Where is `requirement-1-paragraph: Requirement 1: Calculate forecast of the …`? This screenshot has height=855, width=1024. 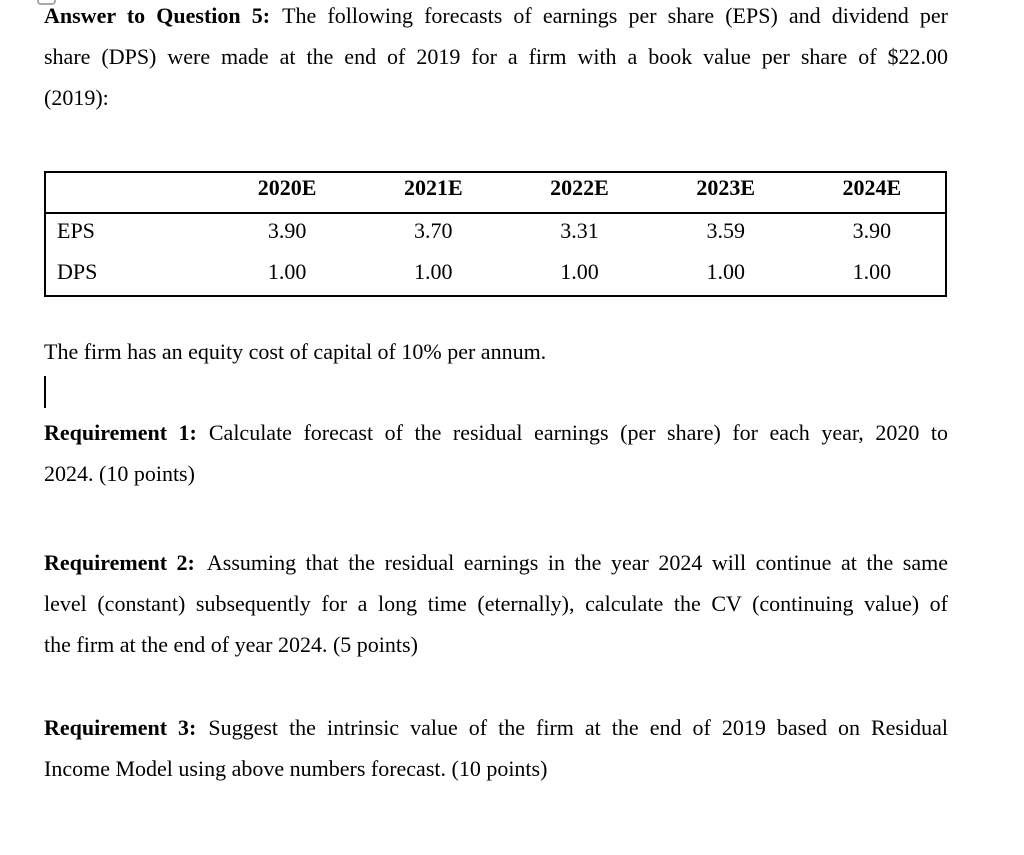 requirement-1-paragraph: Requirement 1: Calculate forecast of the … is located at coordinates (496, 453).